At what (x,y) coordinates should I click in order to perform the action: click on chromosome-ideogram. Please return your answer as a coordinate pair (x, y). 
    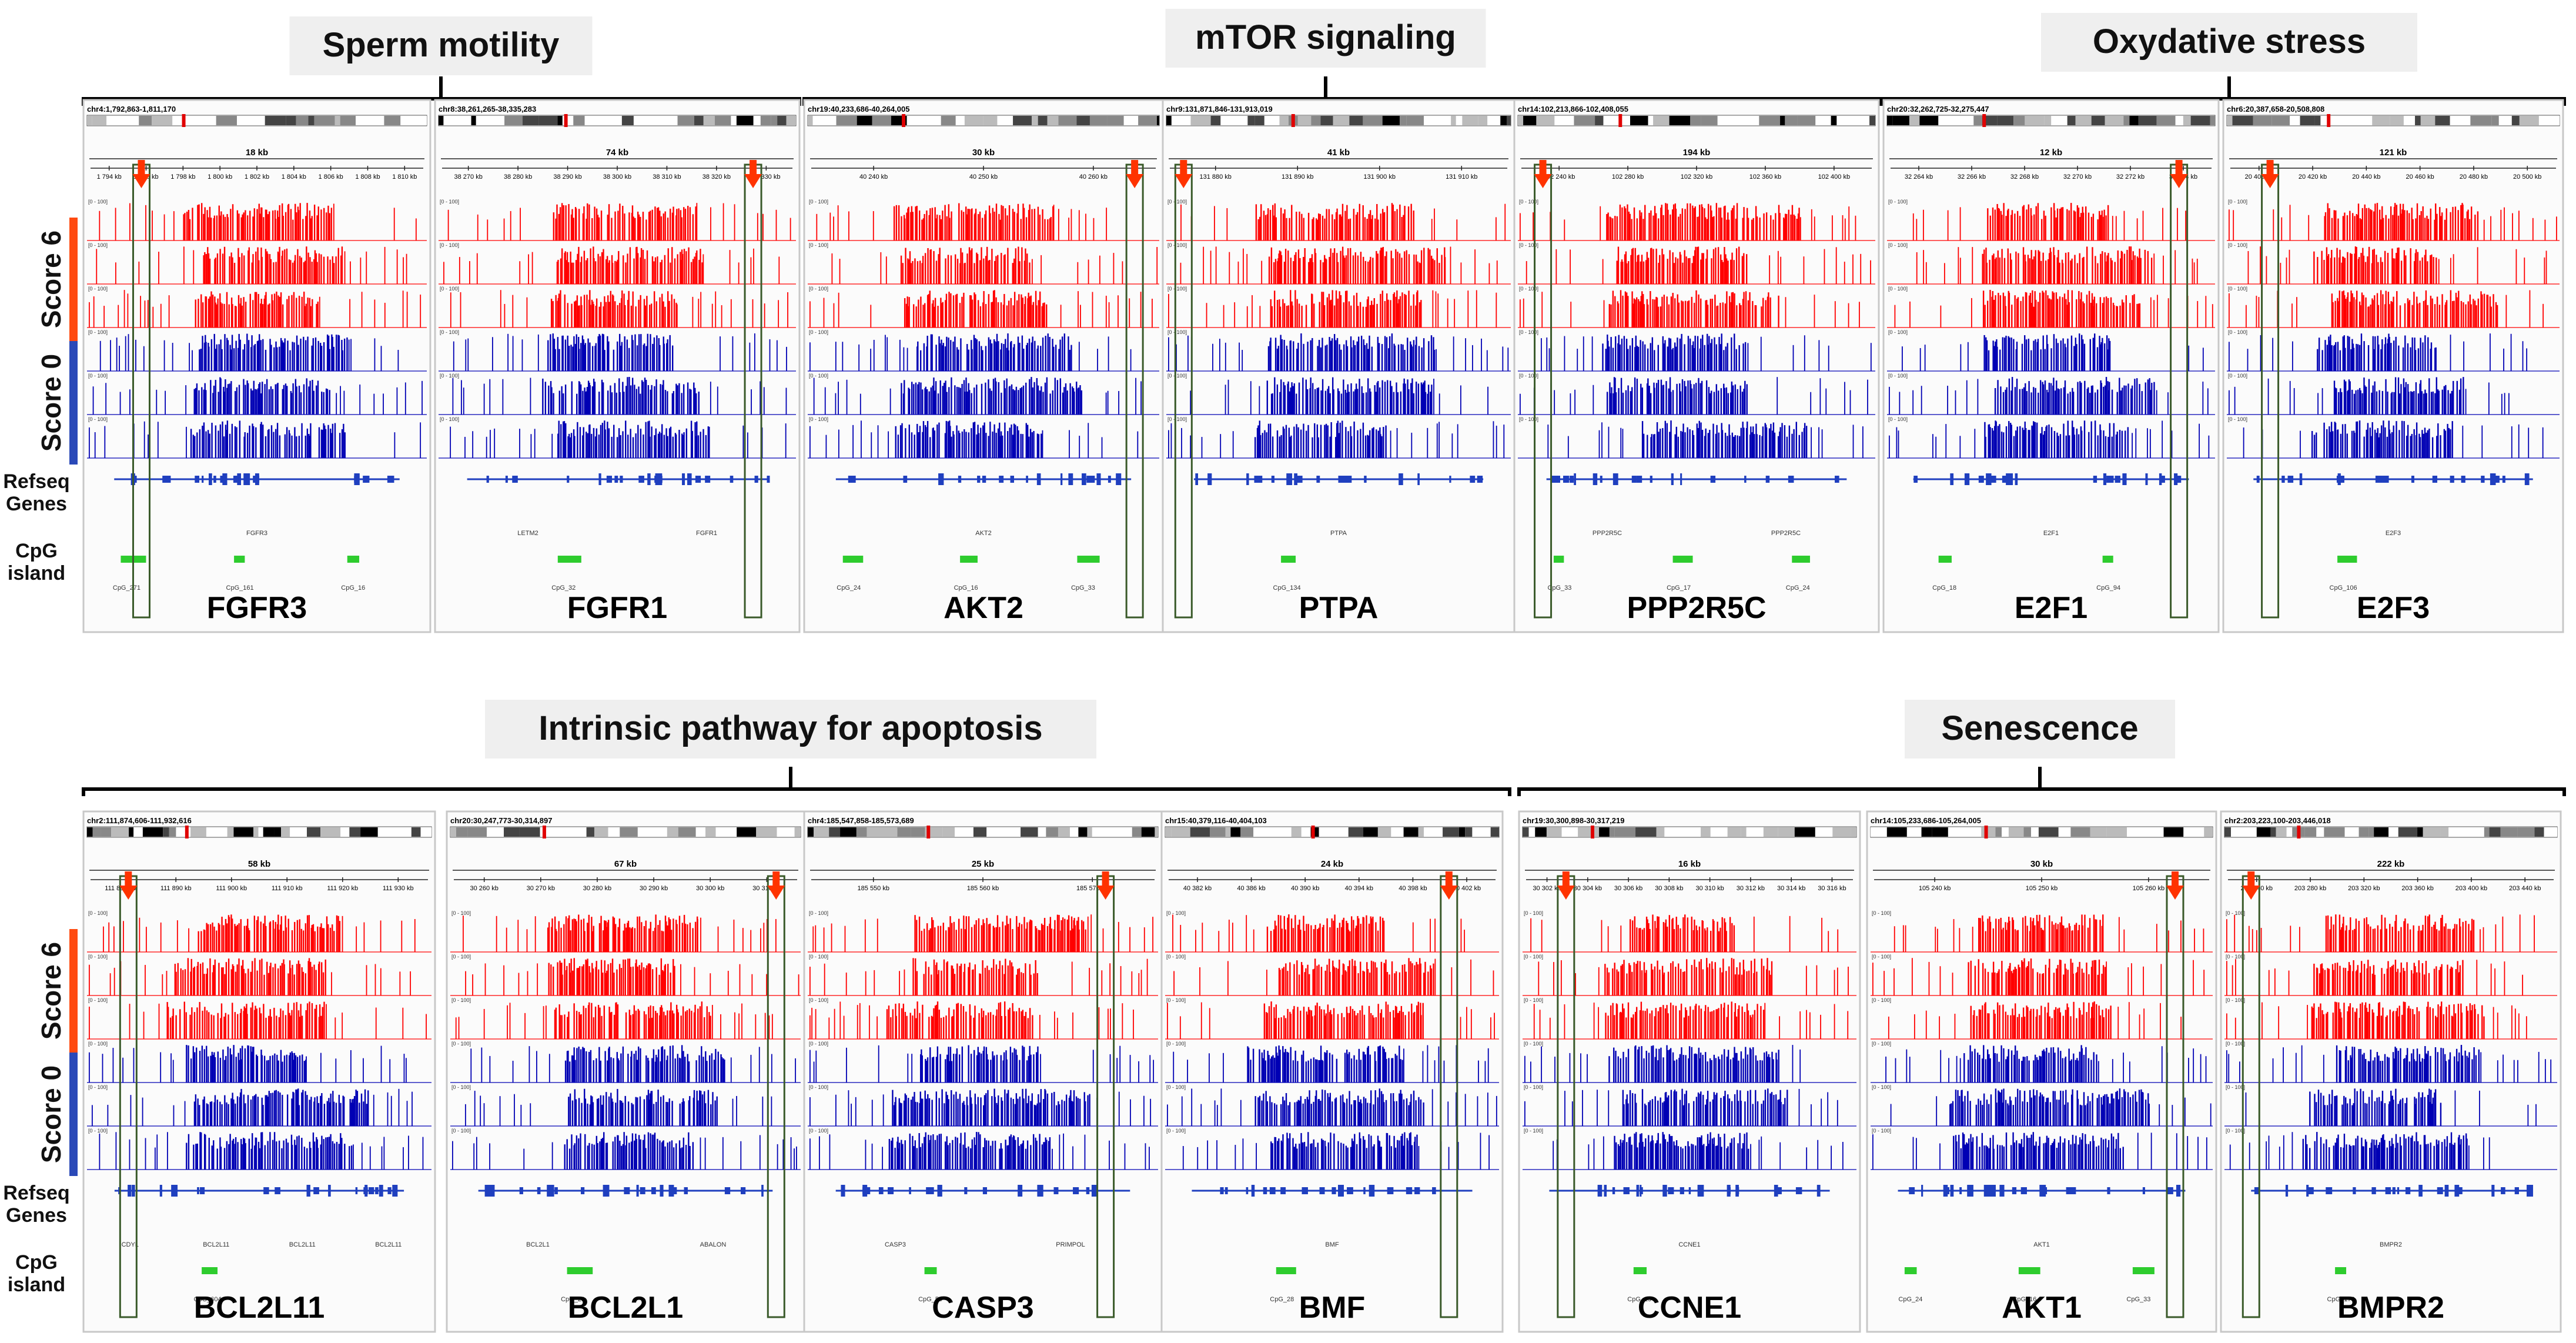
    Looking at the image, I should click on (259, 832).